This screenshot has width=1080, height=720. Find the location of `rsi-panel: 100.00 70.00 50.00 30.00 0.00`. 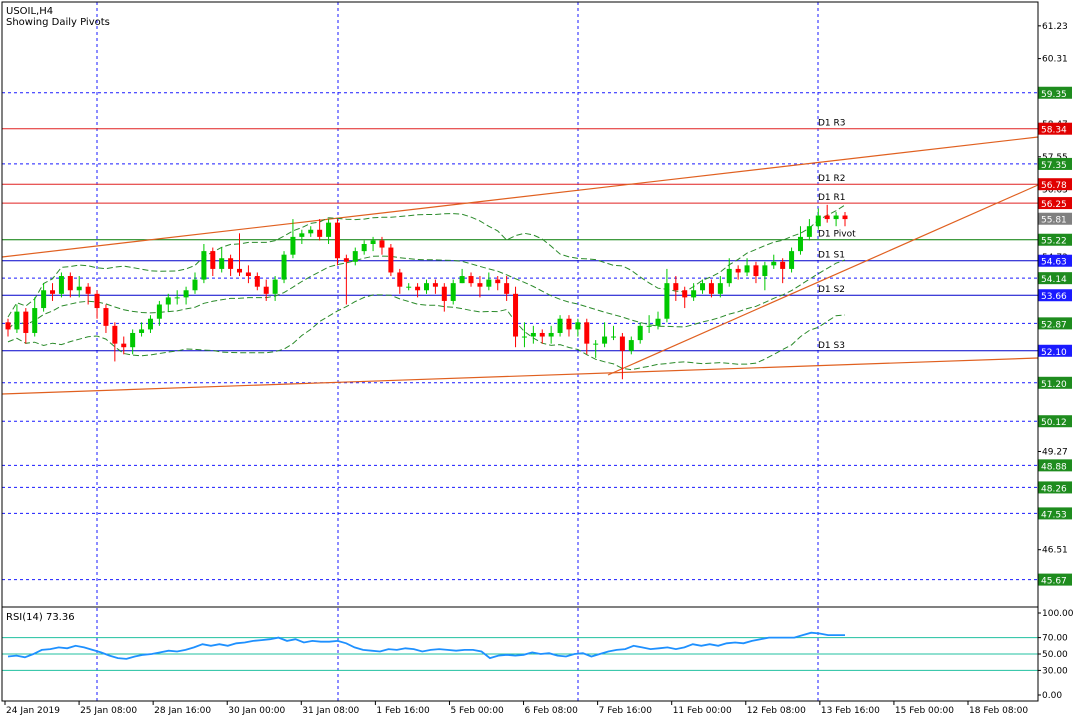

rsi-panel: 100.00 70.00 50.00 30.00 0.00 is located at coordinates (538, 655).